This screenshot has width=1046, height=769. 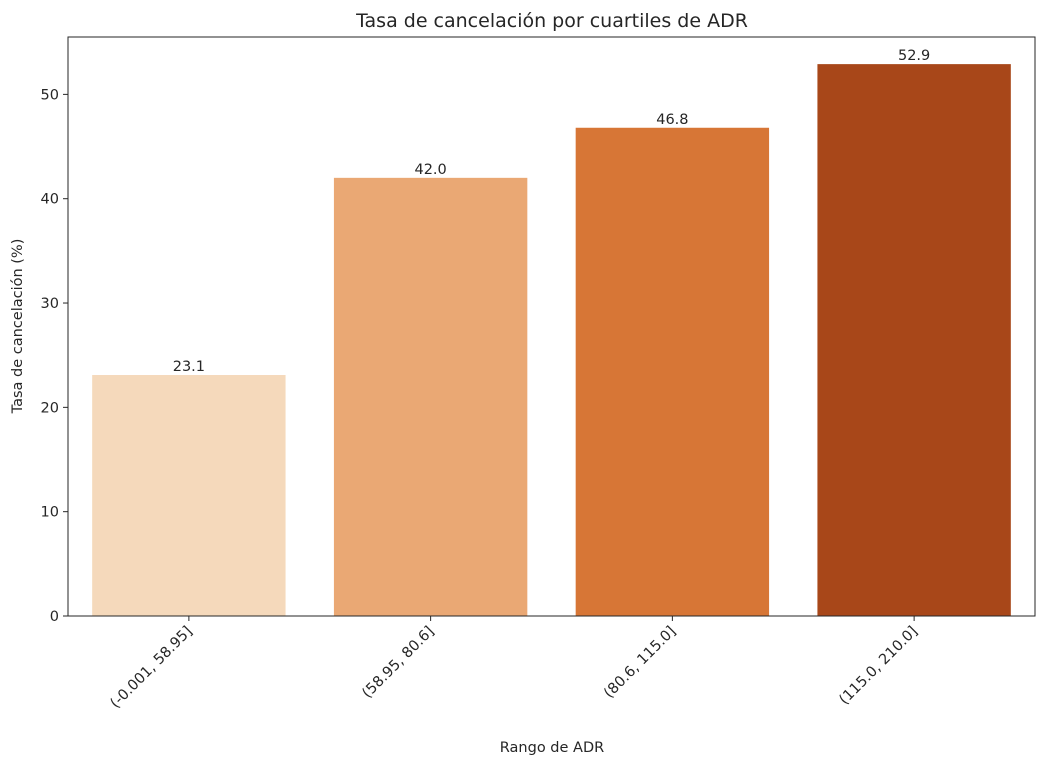 I want to click on chart-title: Tasa de cancelación por cuartiles de ADR, so click(x=551, y=21).